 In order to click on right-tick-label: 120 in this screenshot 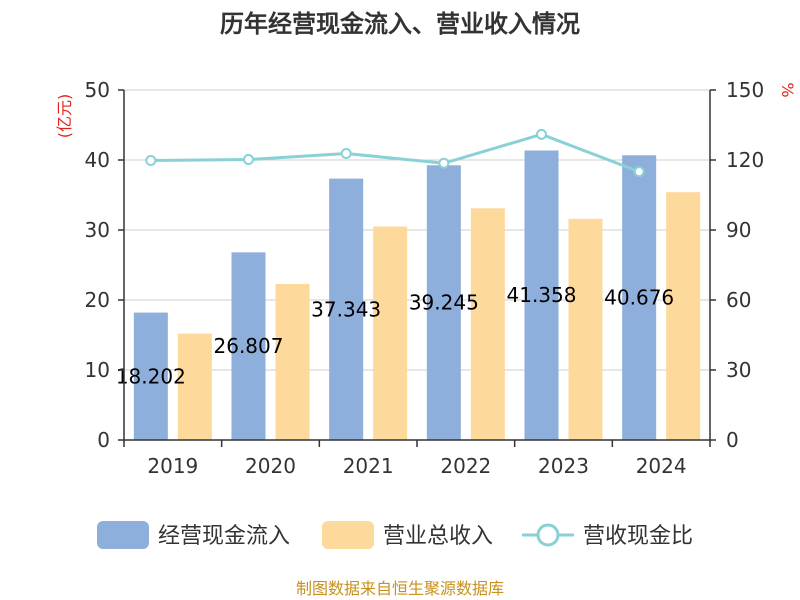, I will do `click(745, 160)`.